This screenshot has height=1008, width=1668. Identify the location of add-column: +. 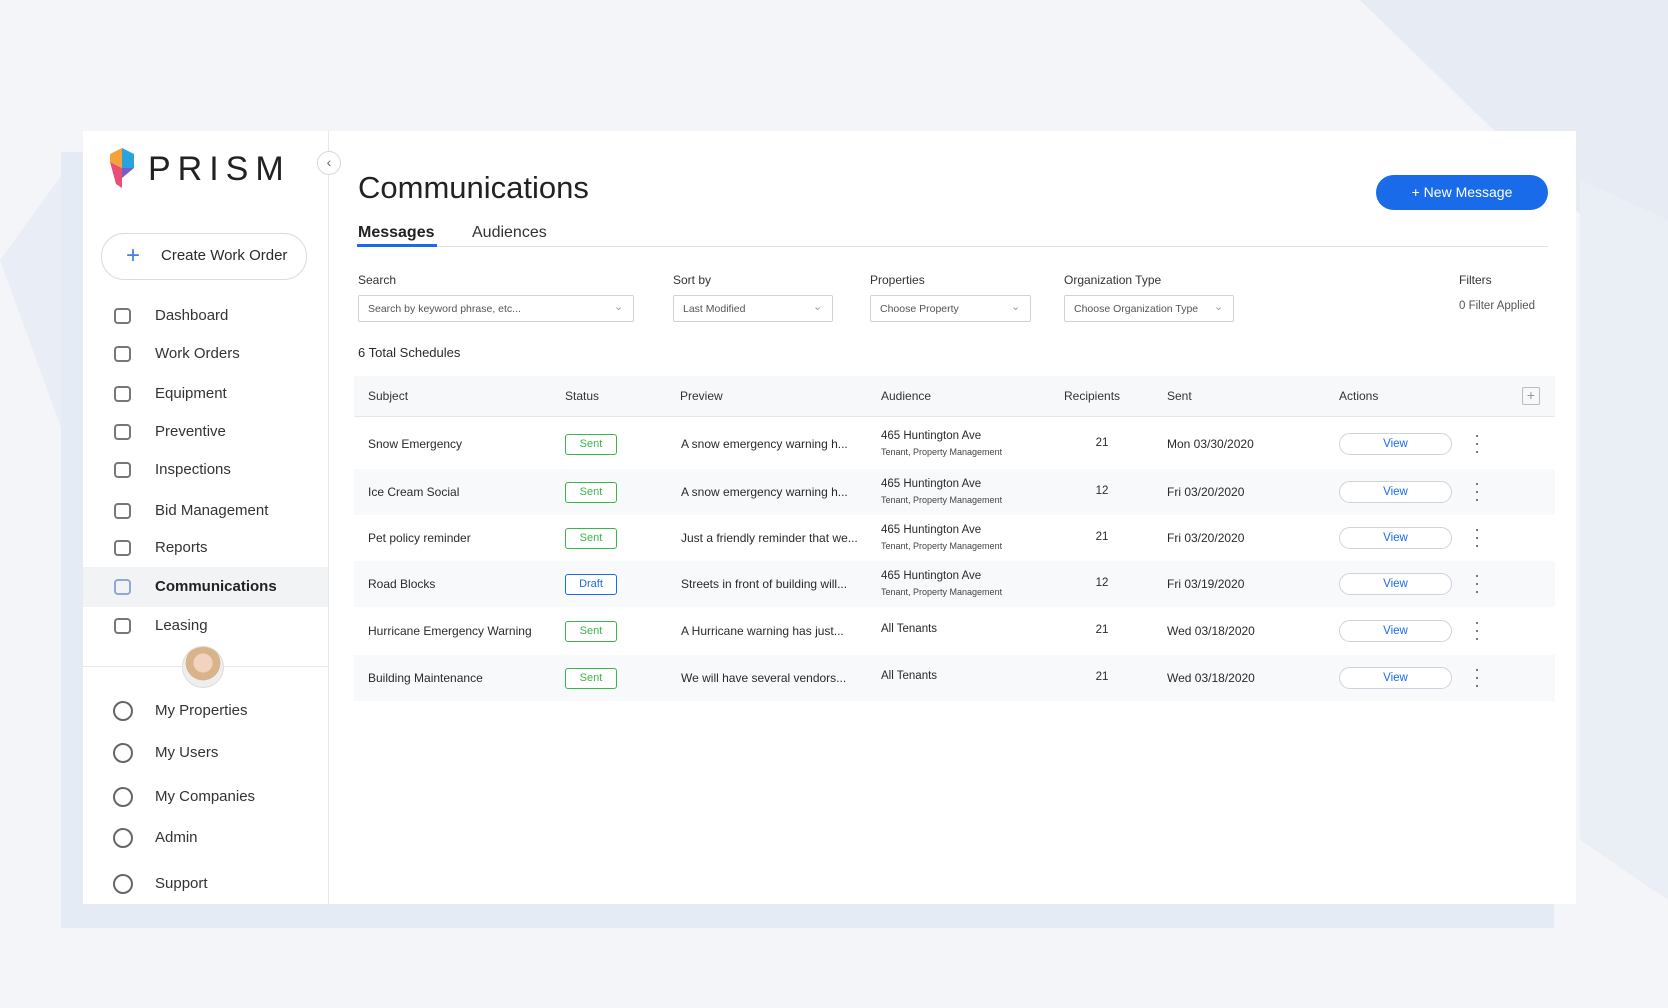
(1531, 396).